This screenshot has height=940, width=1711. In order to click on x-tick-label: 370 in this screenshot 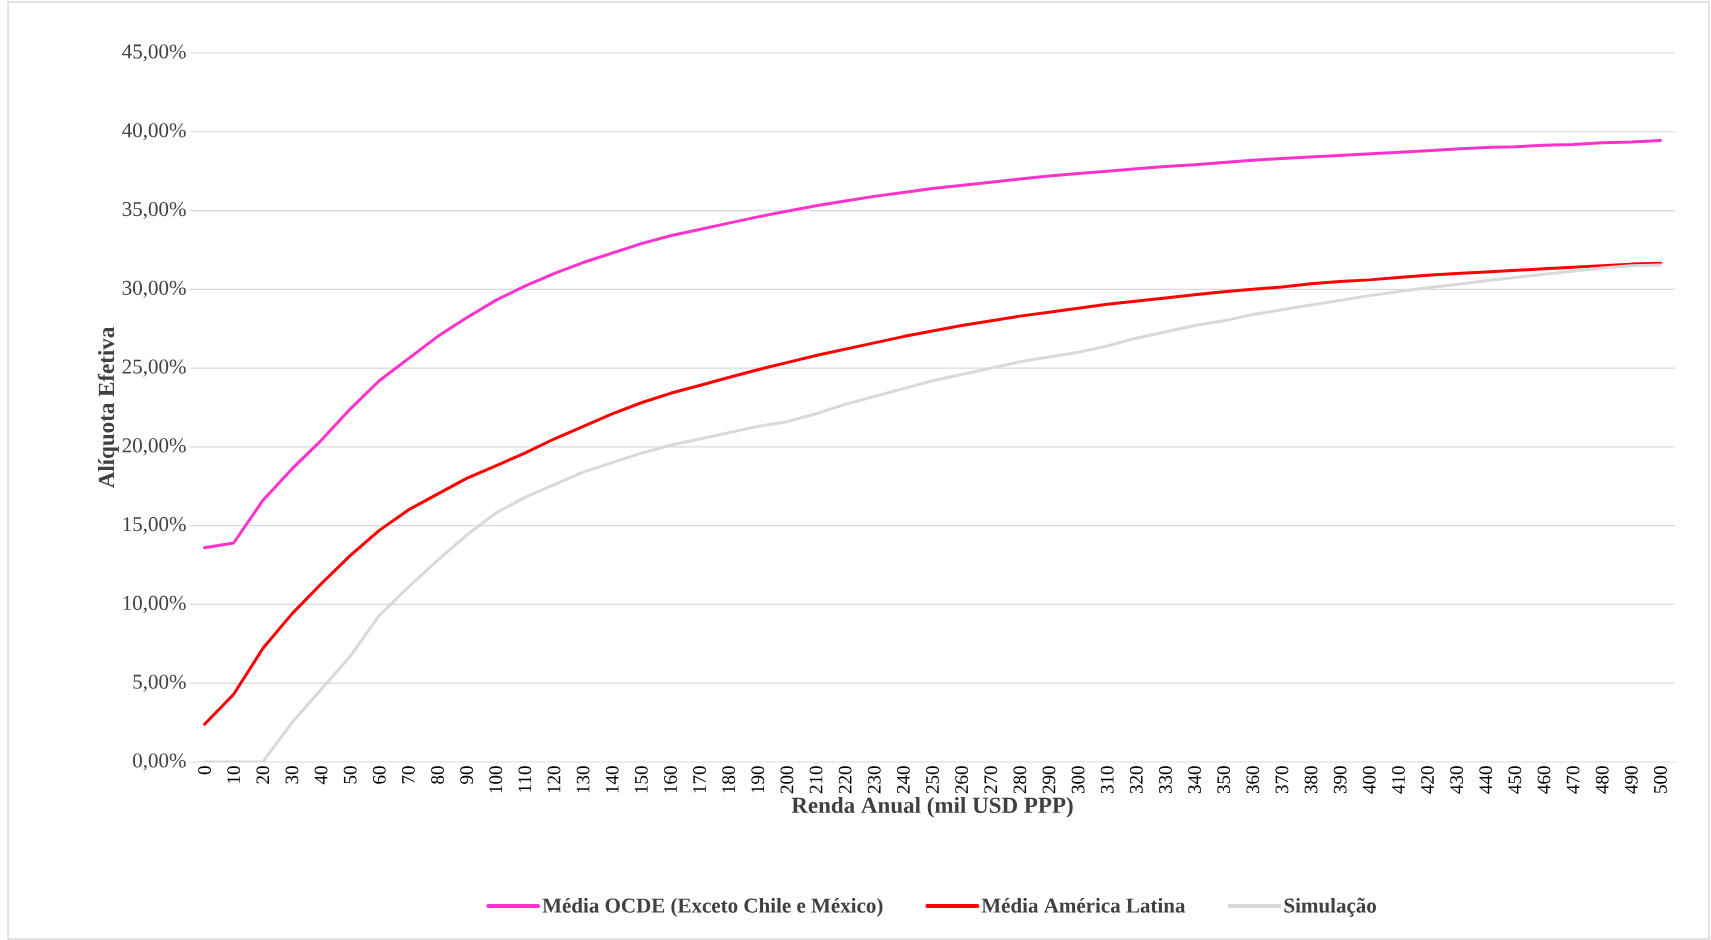, I will do `click(1282, 780)`.